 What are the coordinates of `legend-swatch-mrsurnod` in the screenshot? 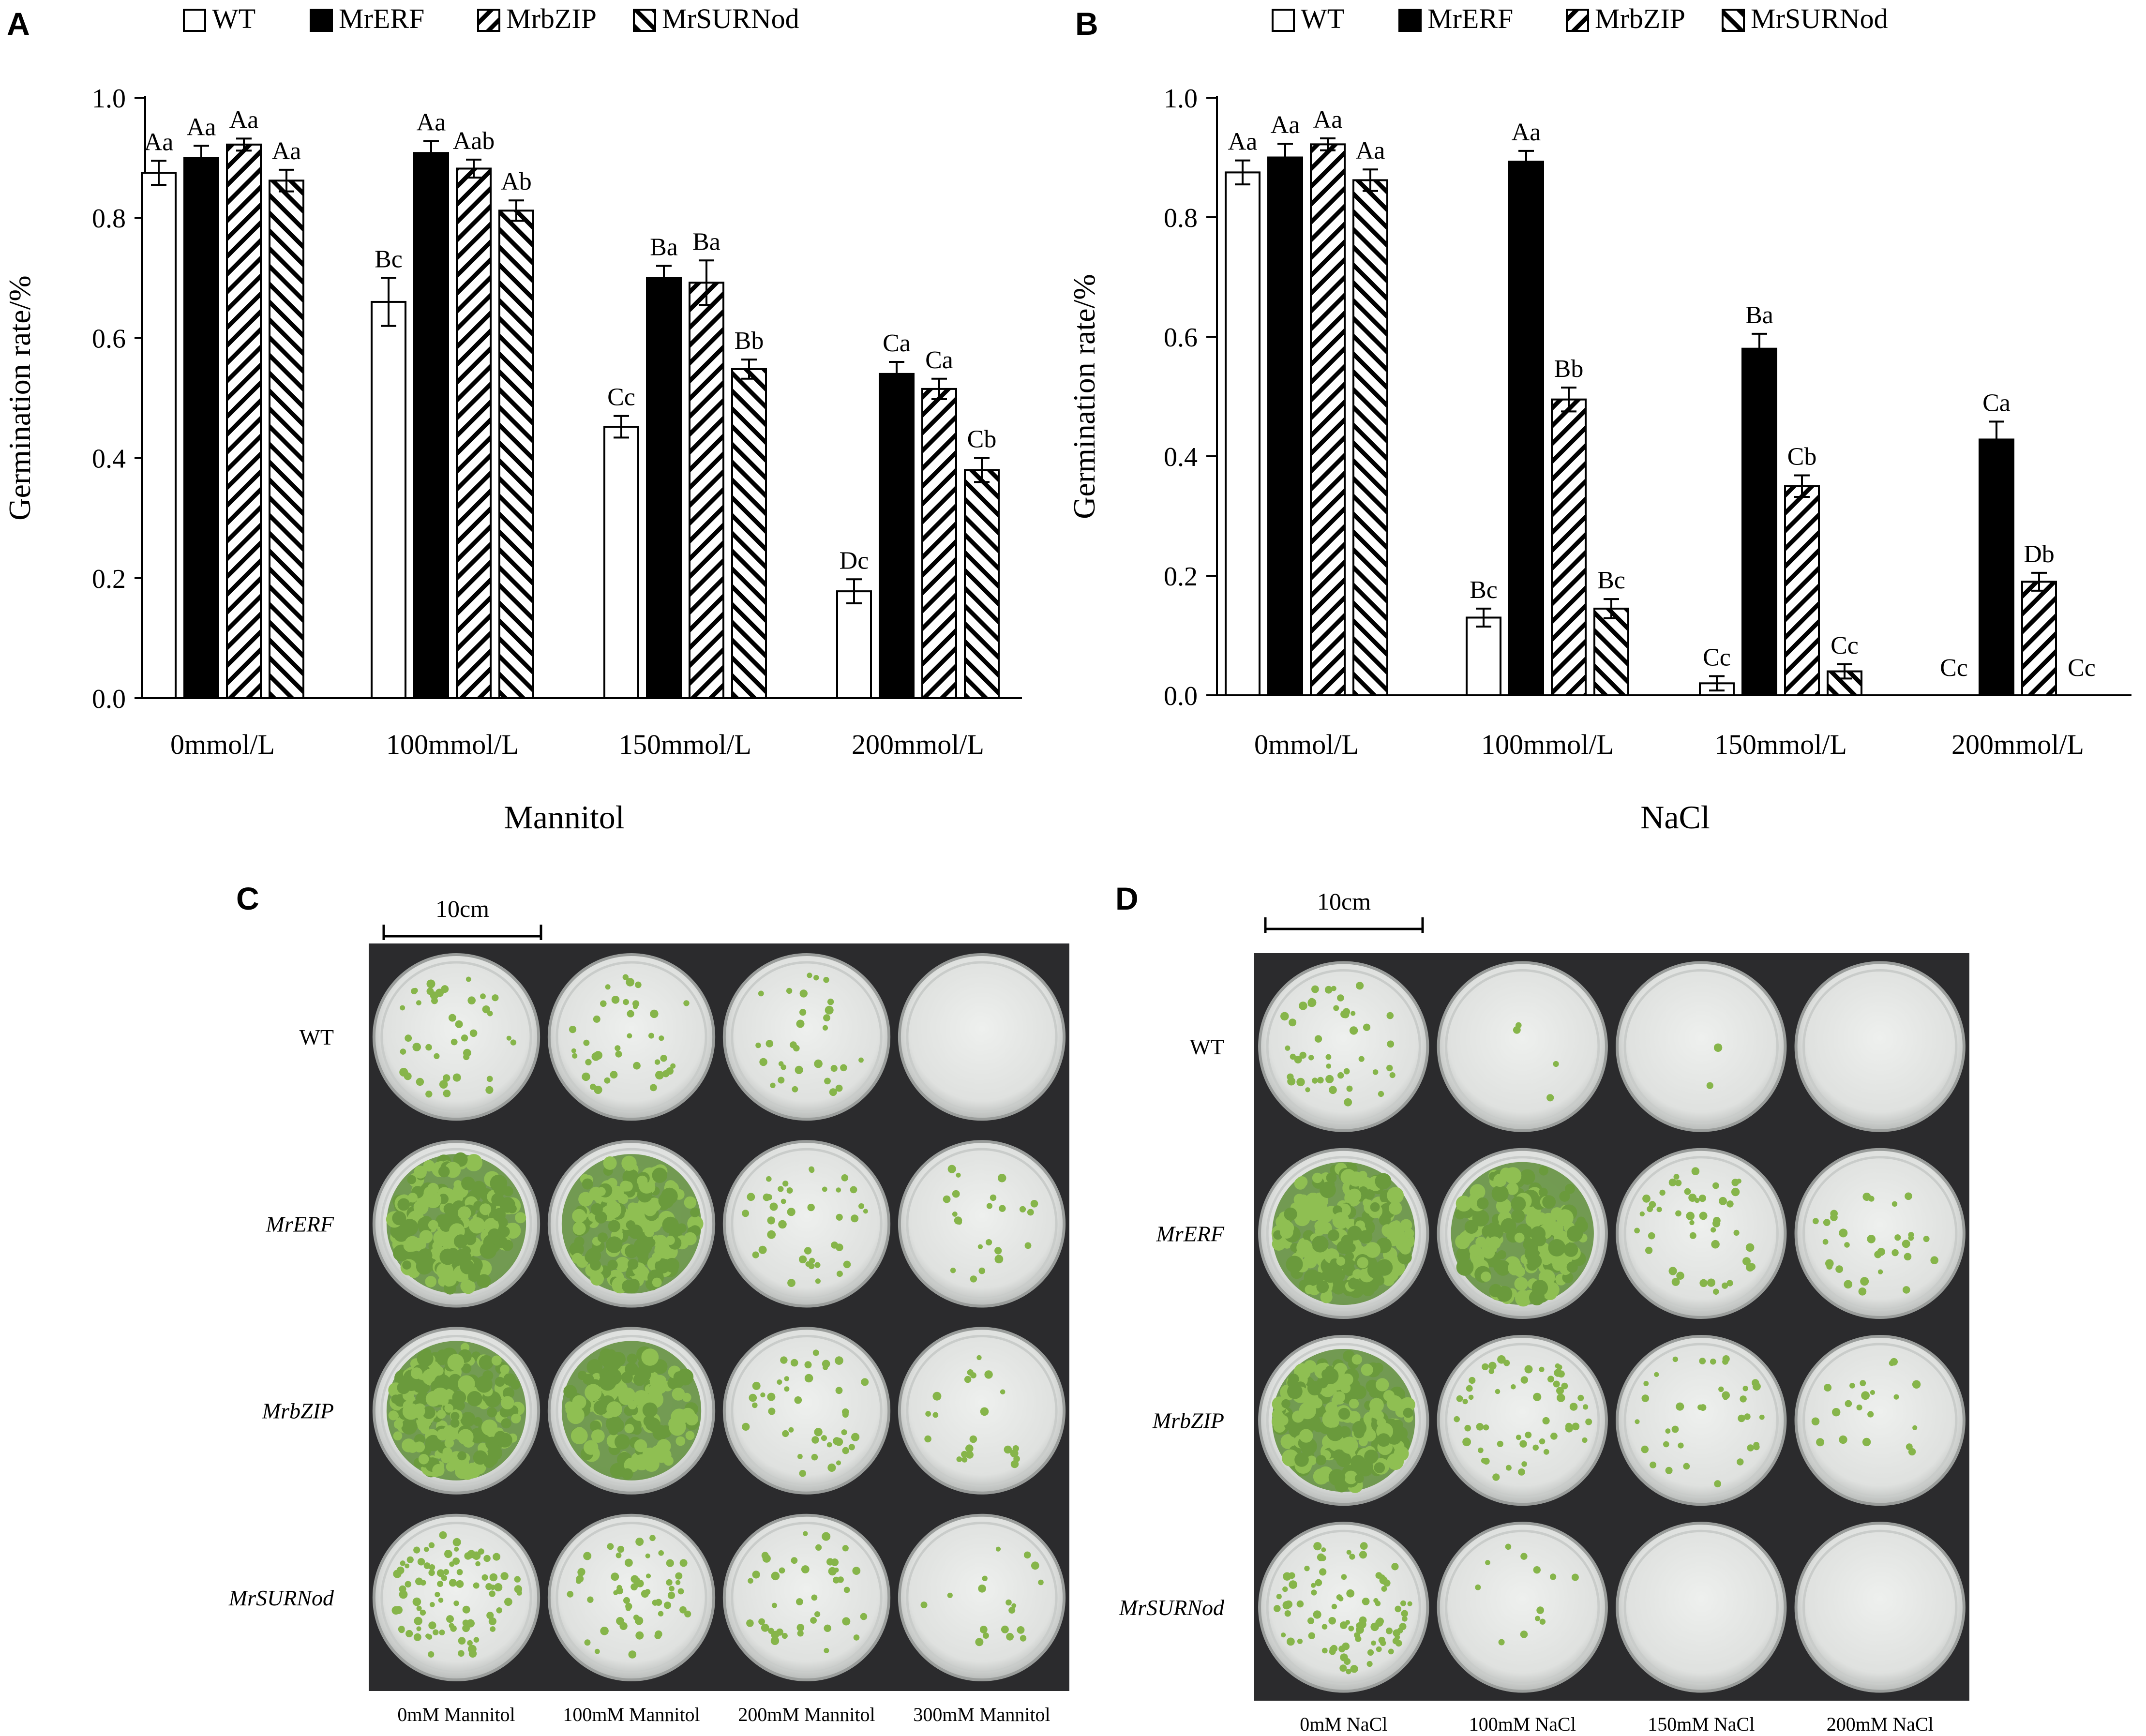 It's located at (1733, 20).